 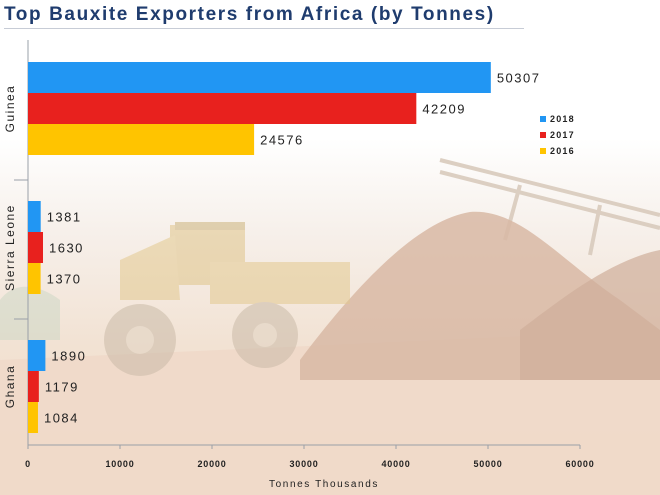 I want to click on x-tick-label: 10000, so click(x=119, y=464).